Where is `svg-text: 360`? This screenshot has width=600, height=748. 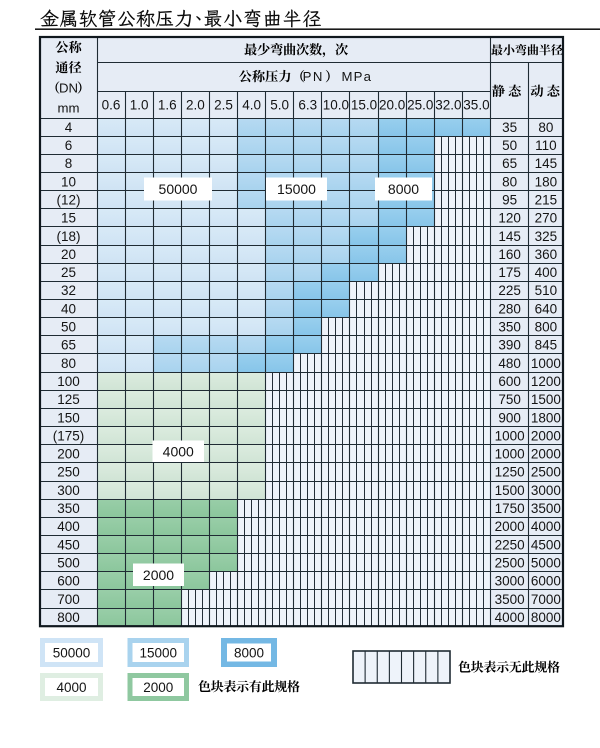 svg-text: 360 is located at coordinates (546, 254).